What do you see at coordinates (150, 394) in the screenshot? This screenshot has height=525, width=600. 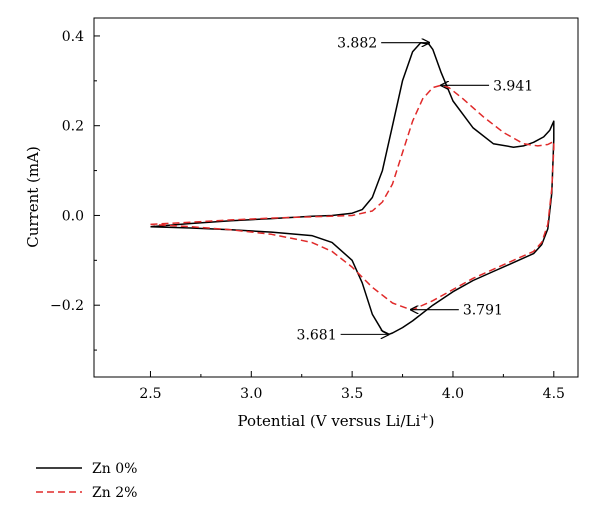 I see `x-tick-label: 2.5` at bounding box center [150, 394].